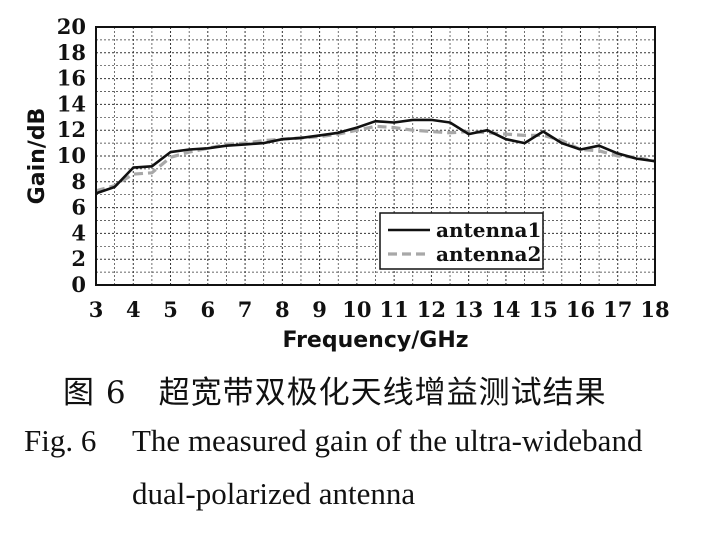 This screenshot has height=540, width=716. I want to click on series-layer, so click(375, 156).